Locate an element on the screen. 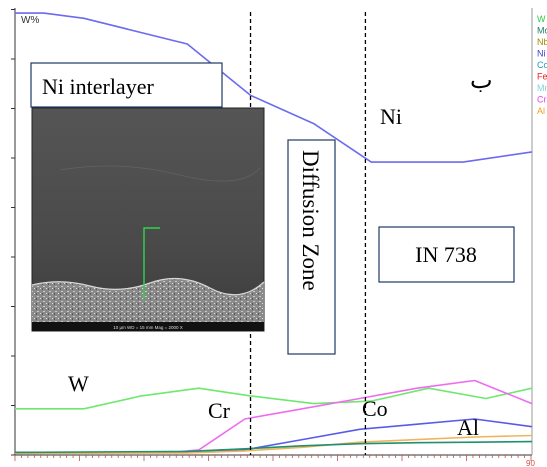  micrograph-caption: 10 µm WD = 15 mm Mag = 2000 X is located at coordinates (148, 327).